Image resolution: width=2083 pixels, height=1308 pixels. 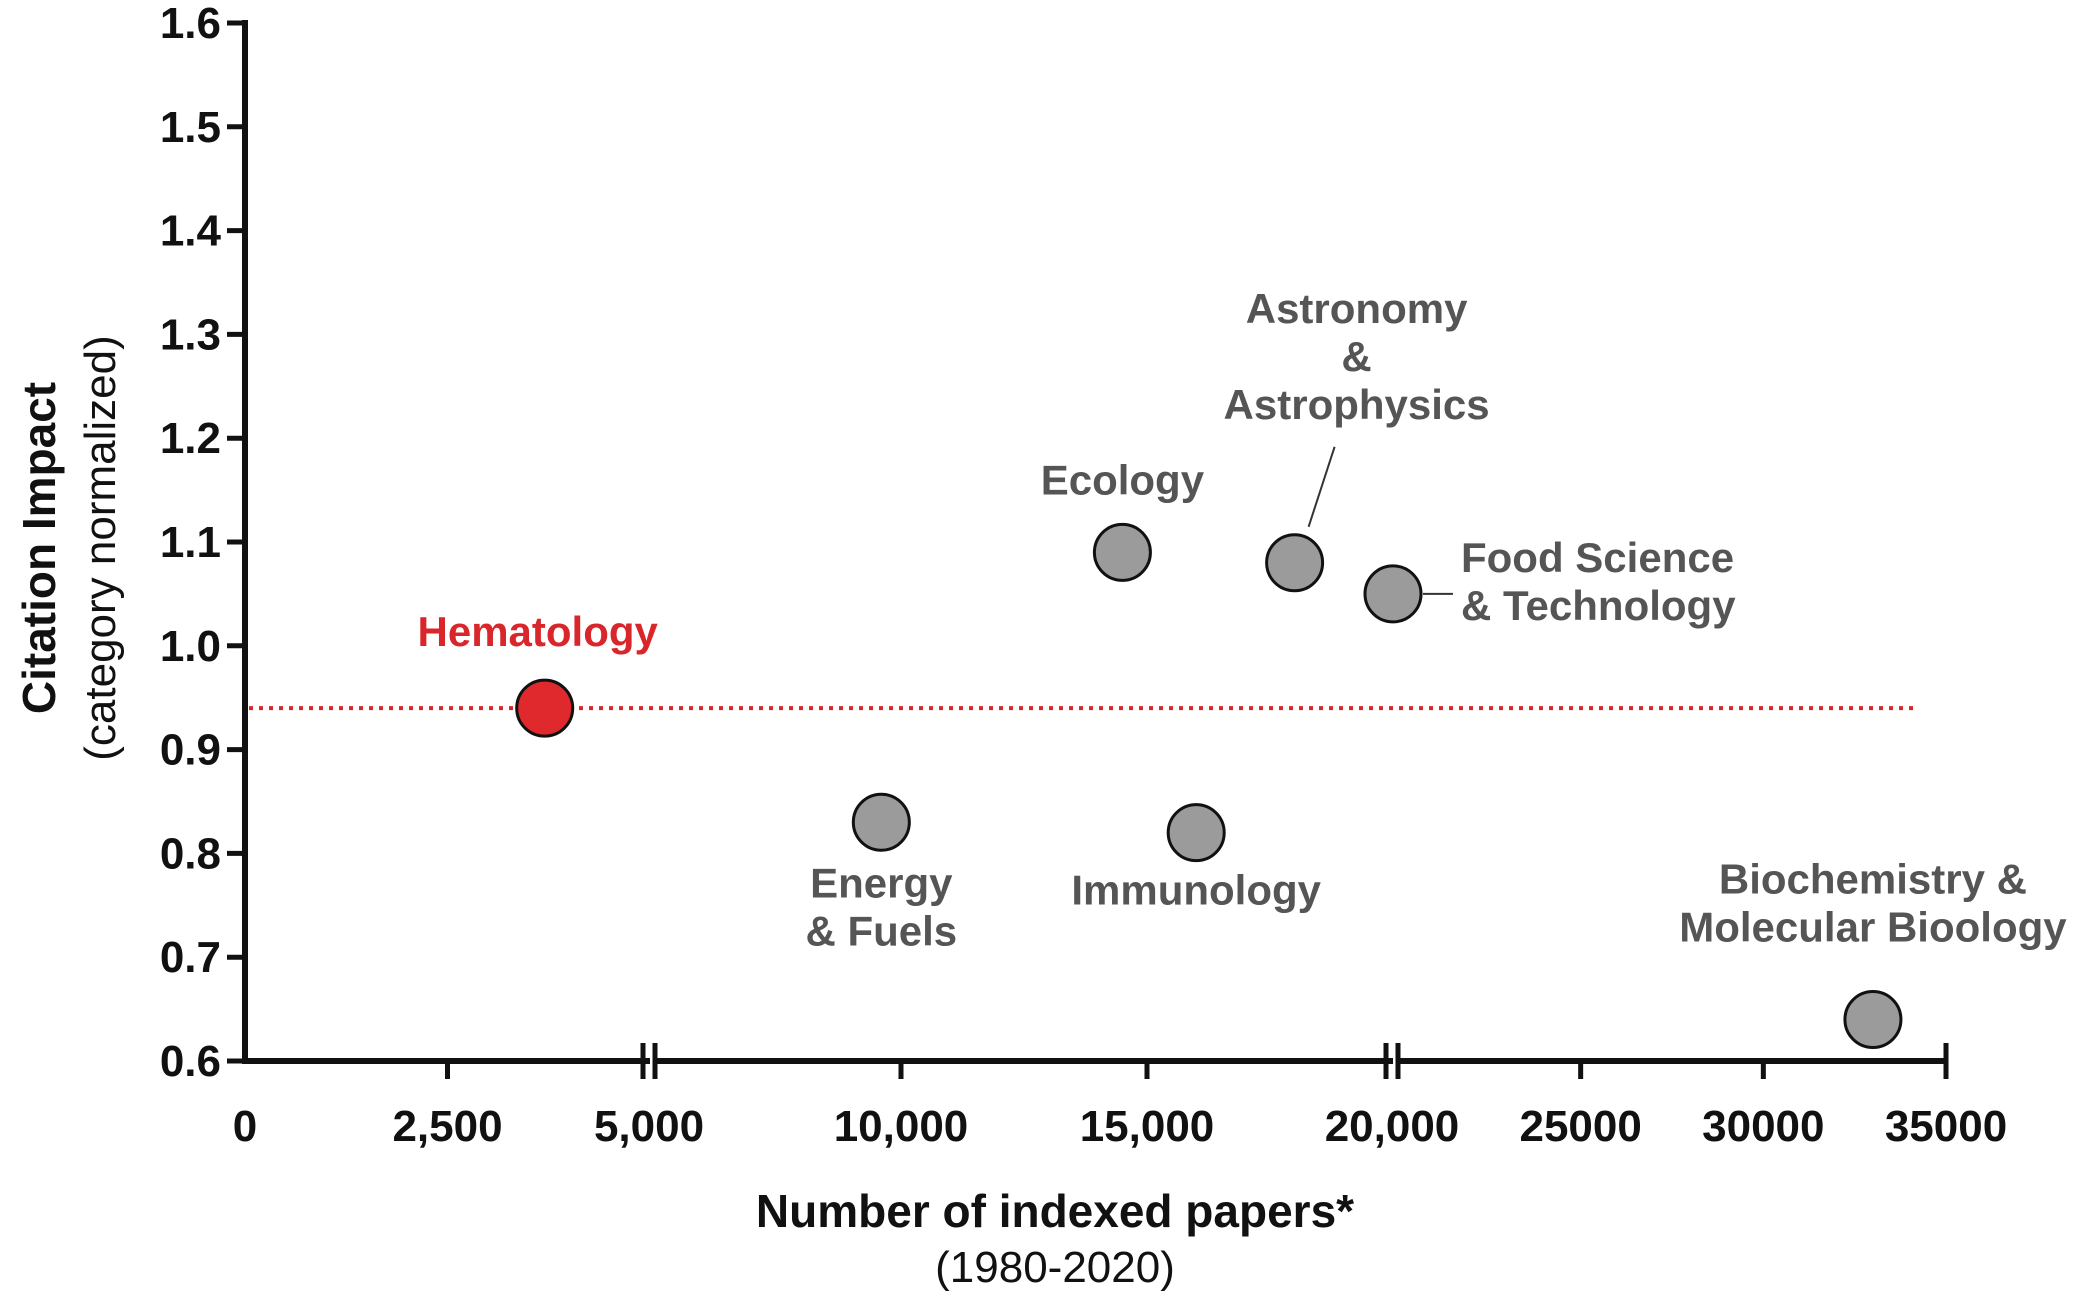 I want to click on x-tick-label-10000: 10,000, so click(x=901, y=1126).